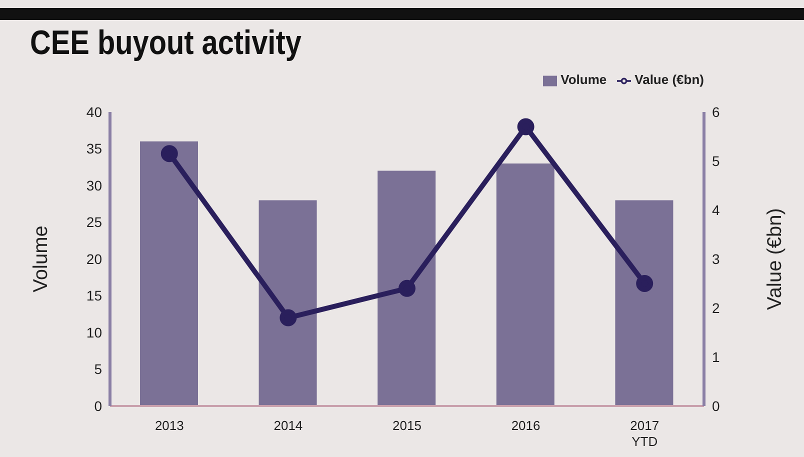  Describe the element at coordinates (94, 112) in the screenshot. I see `y-tick-label: 40` at that location.